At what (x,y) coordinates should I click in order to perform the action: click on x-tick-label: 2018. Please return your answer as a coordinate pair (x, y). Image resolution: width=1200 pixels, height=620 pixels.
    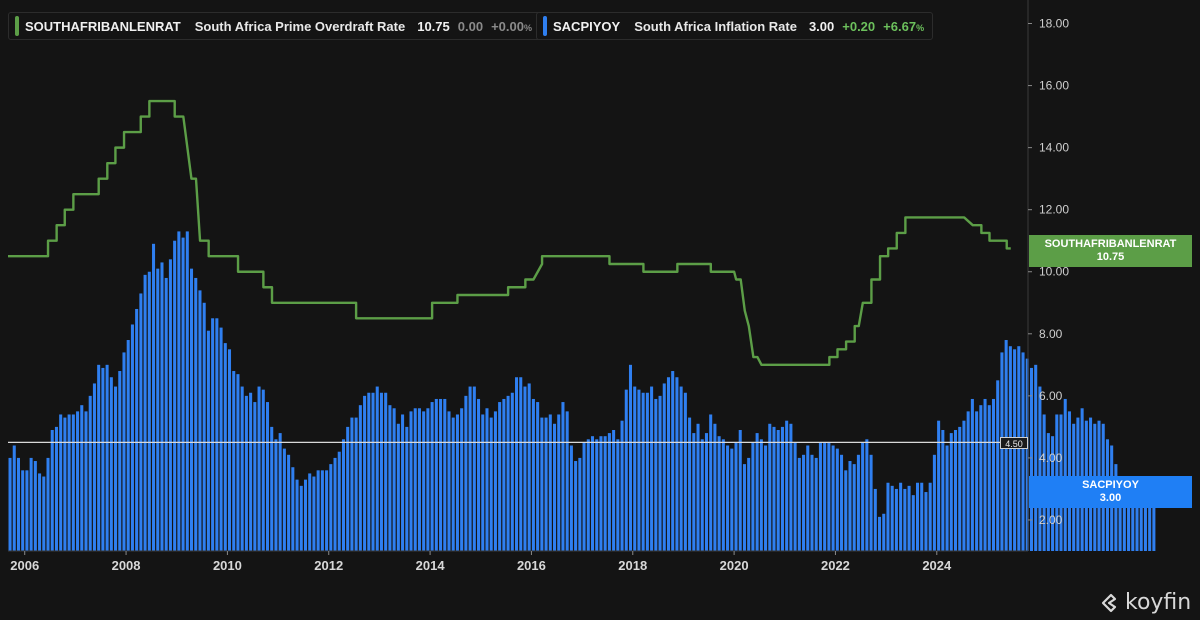
    Looking at the image, I should click on (632, 565).